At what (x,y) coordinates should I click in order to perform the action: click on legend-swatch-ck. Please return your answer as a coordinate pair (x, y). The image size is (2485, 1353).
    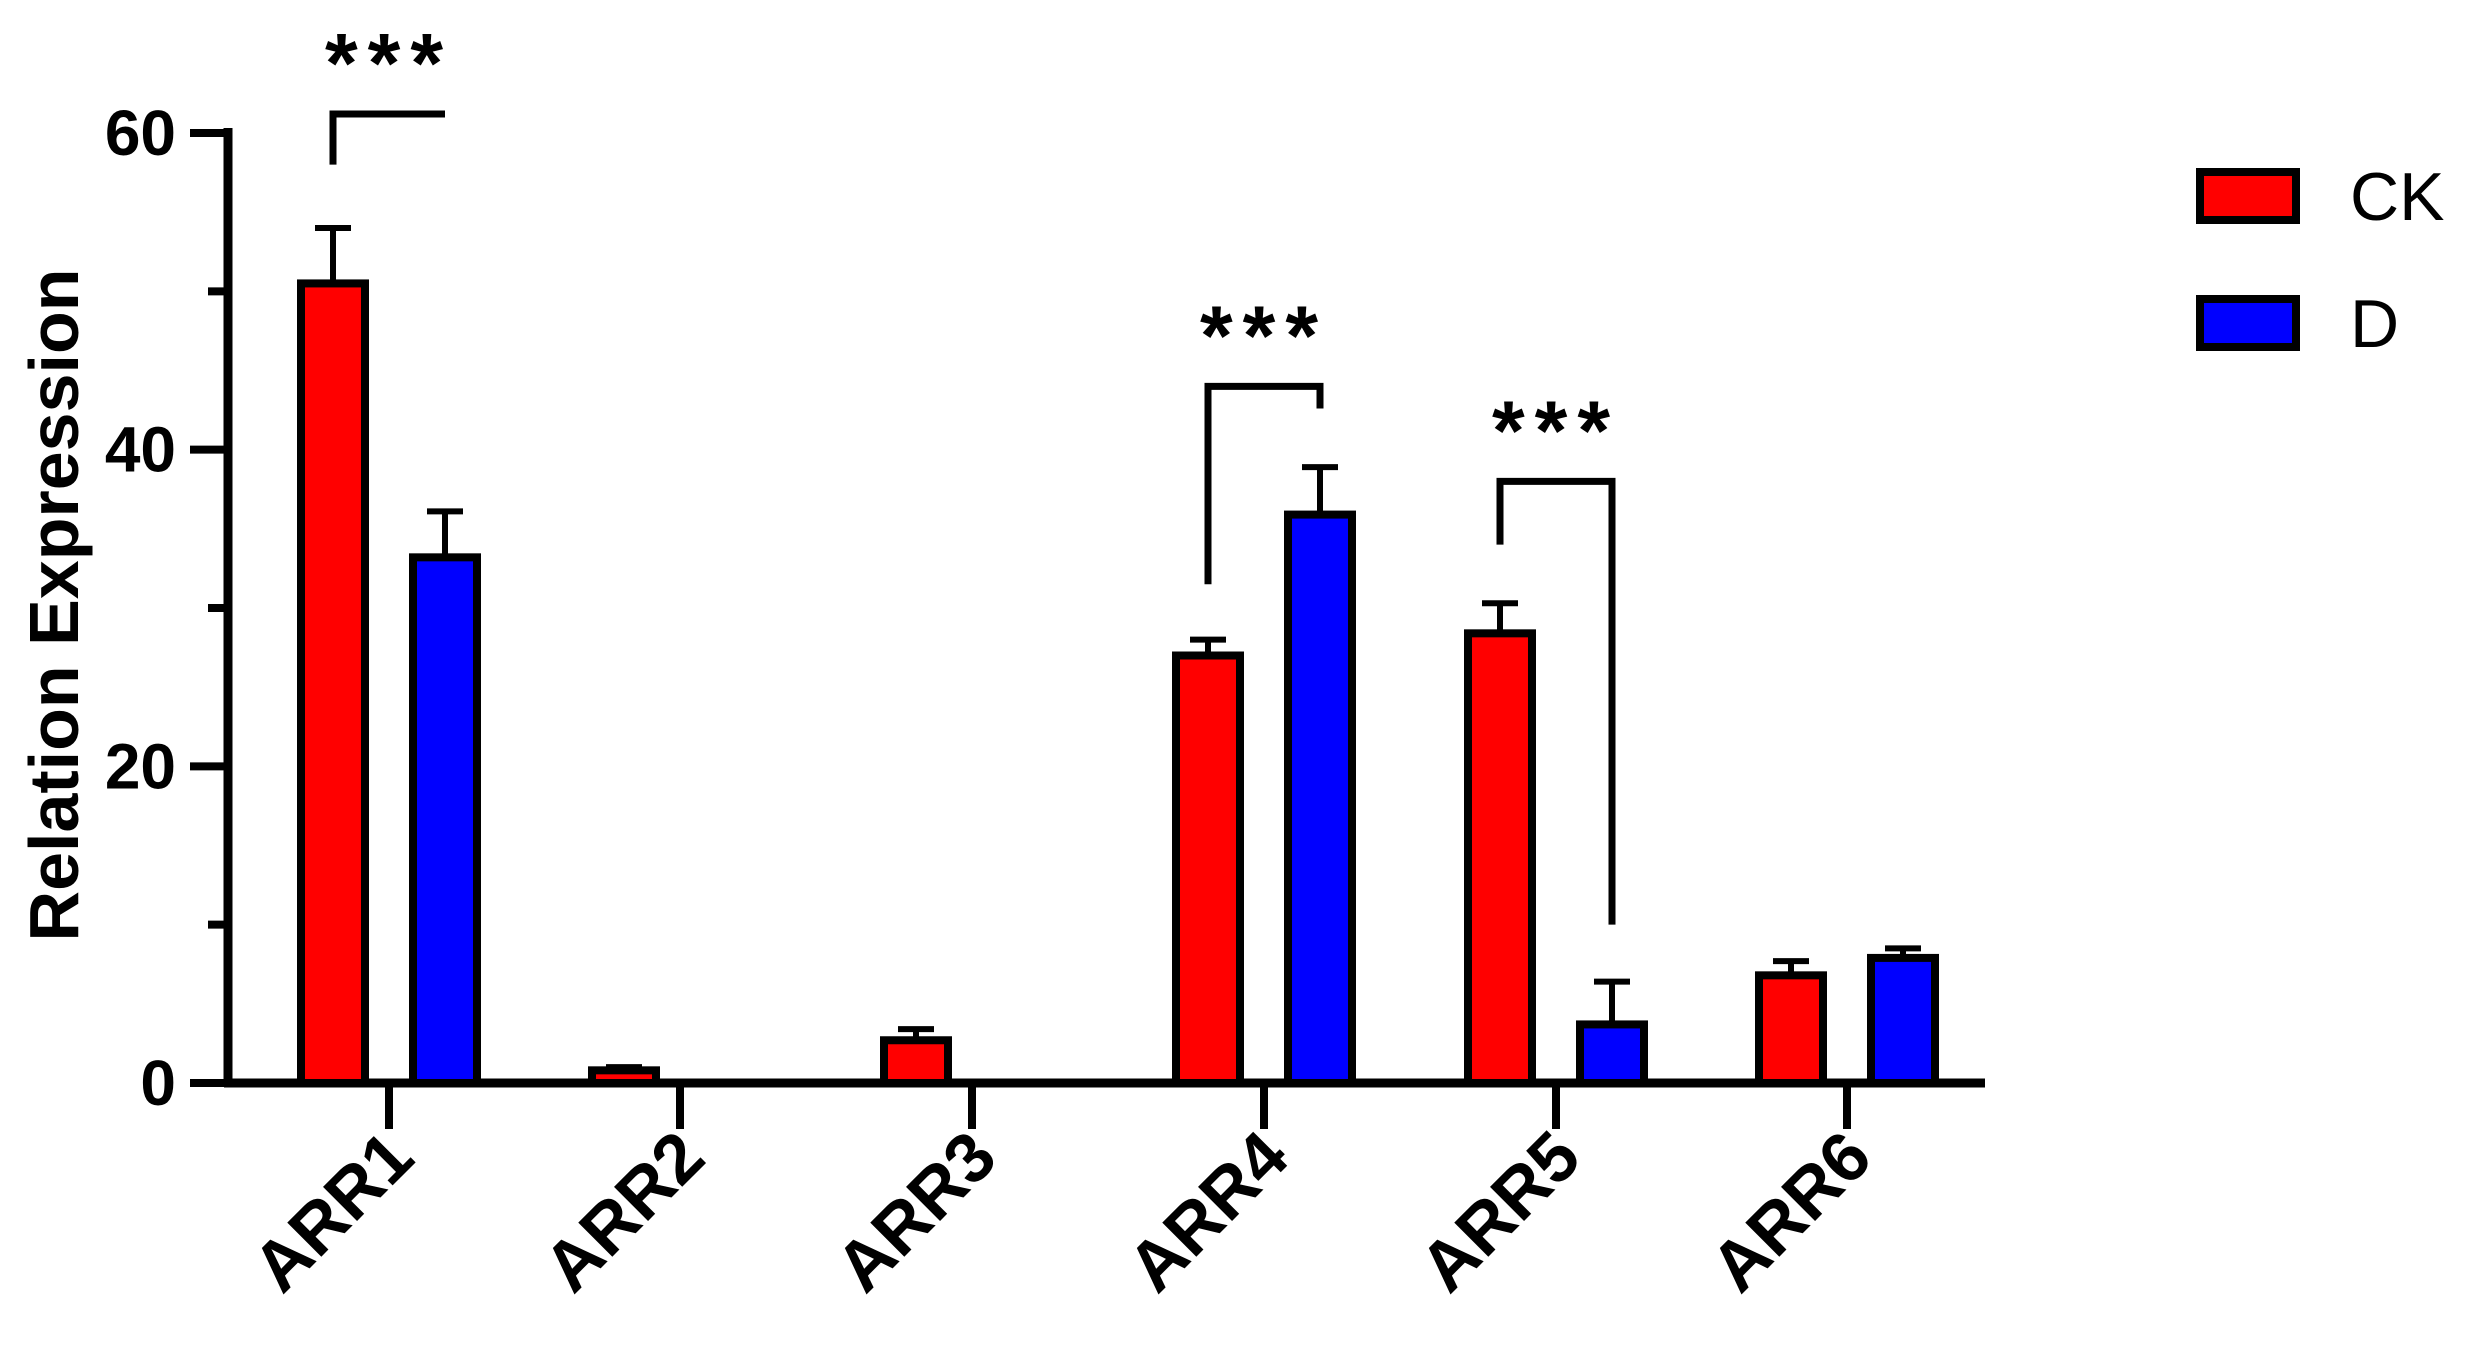
    Looking at the image, I should click on (2248, 196).